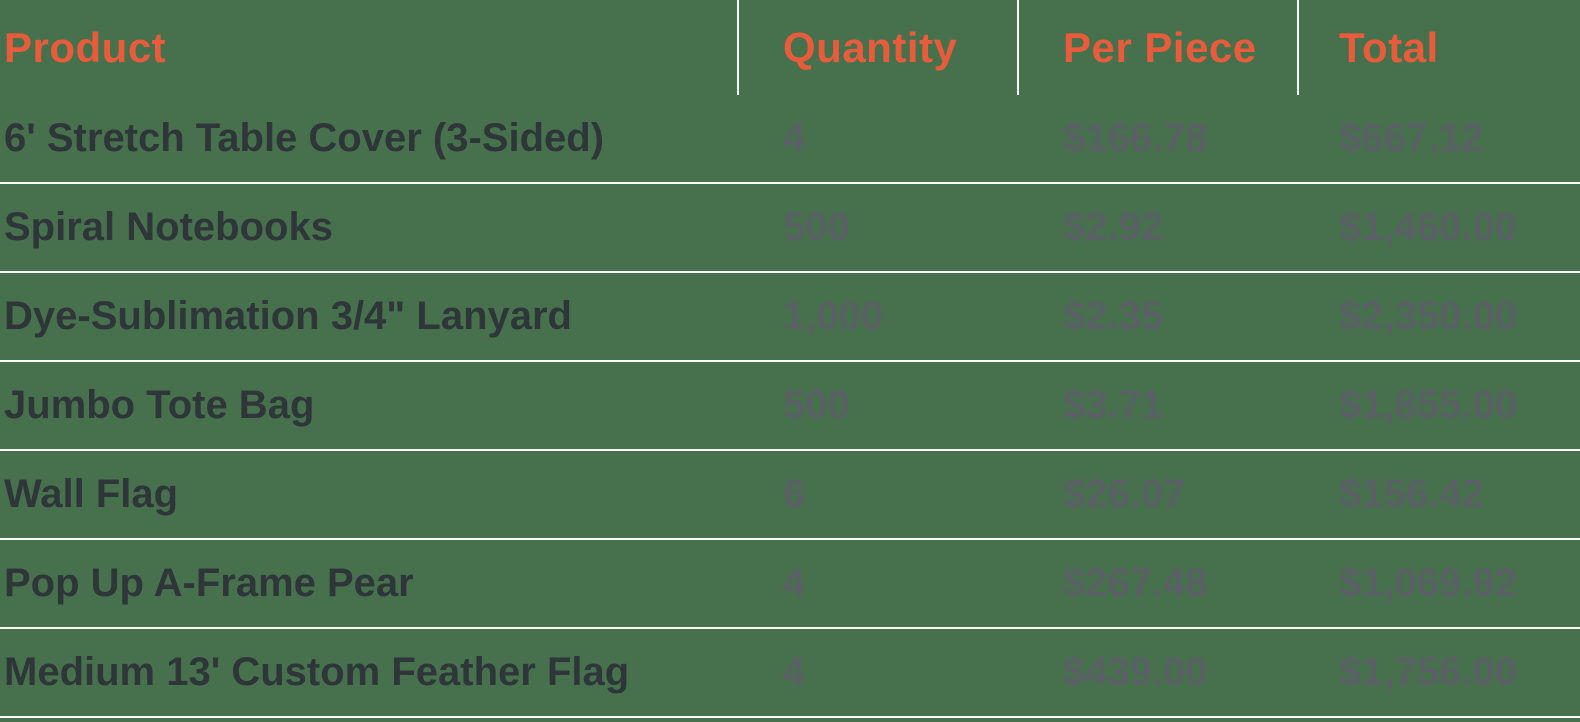 This screenshot has height=722, width=1580. Describe the element at coordinates (1411, 138) in the screenshot. I see `total-cell: $667.12` at that location.